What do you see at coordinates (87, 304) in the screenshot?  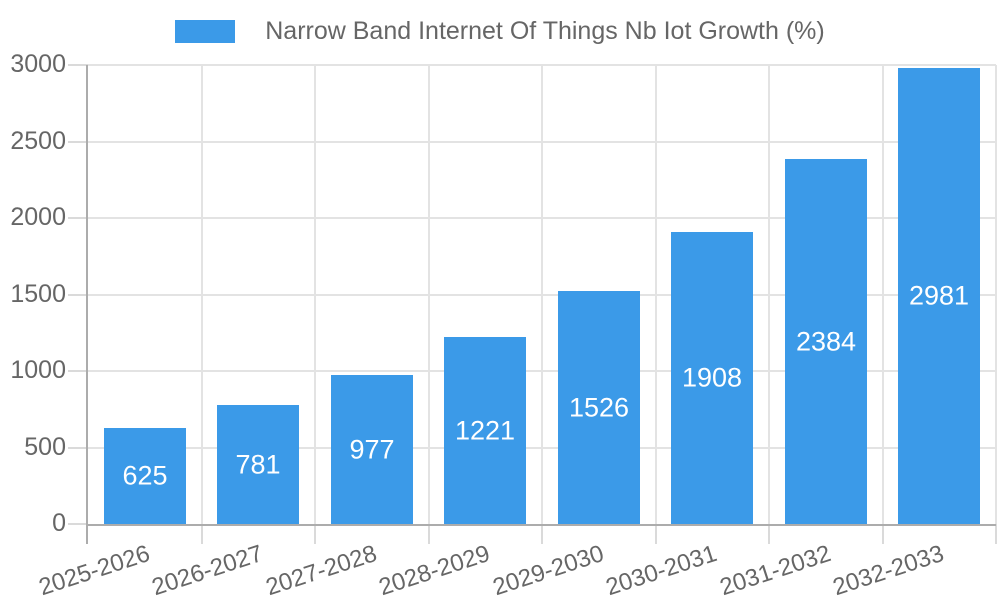 I see `y-axis-line` at bounding box center [87, 304].